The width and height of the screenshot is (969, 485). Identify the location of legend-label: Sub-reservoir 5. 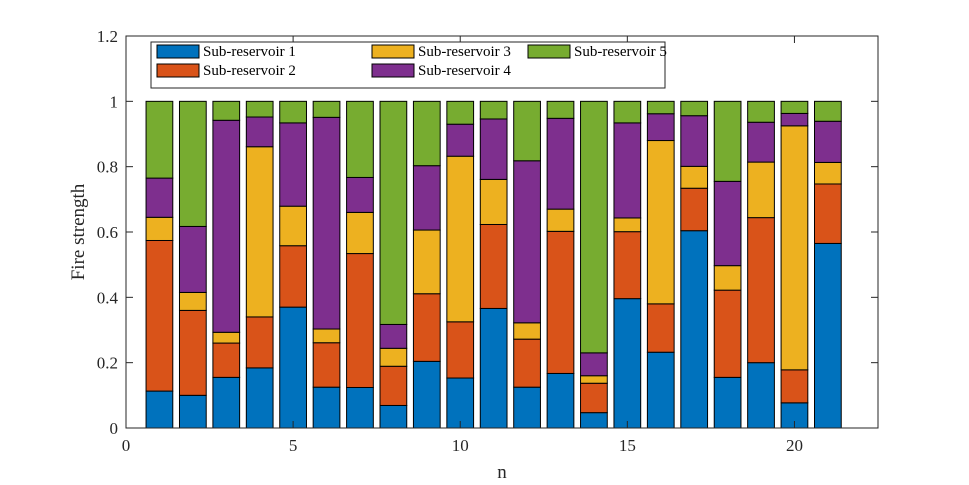
(620, 52).